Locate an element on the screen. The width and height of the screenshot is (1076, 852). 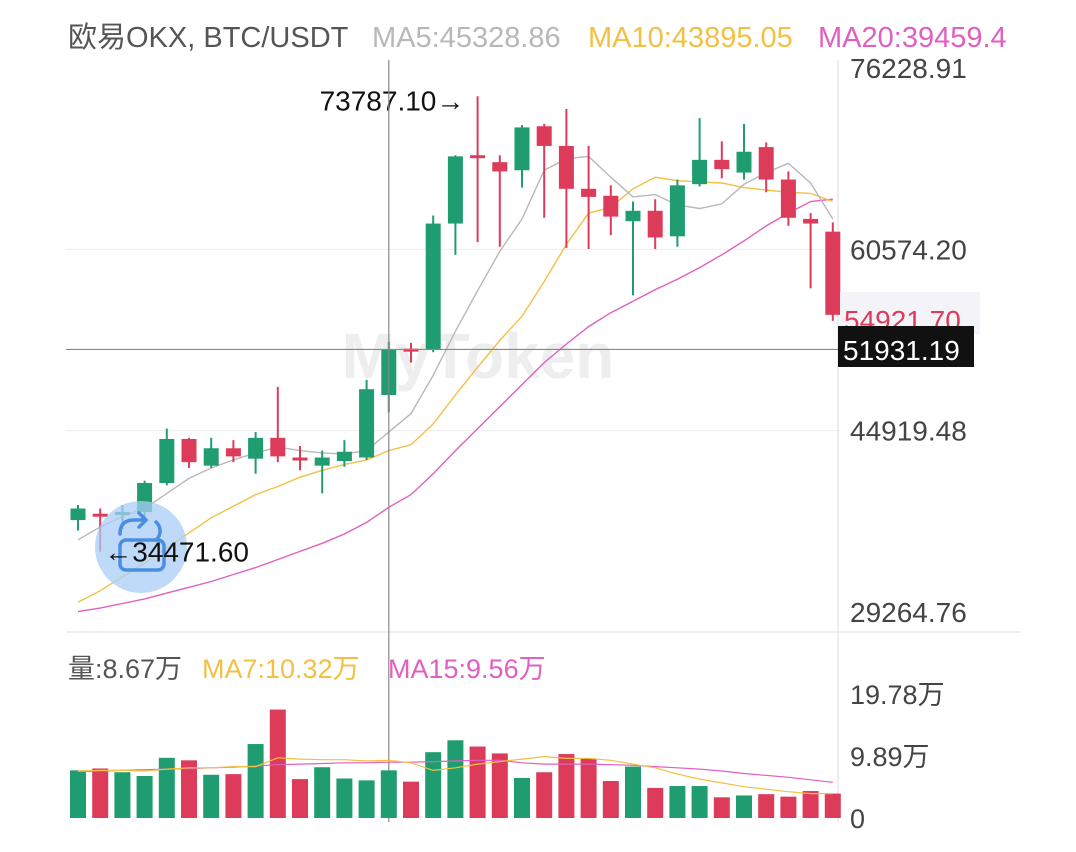
crosshair-price-tag is located at coordinates (906, 346).